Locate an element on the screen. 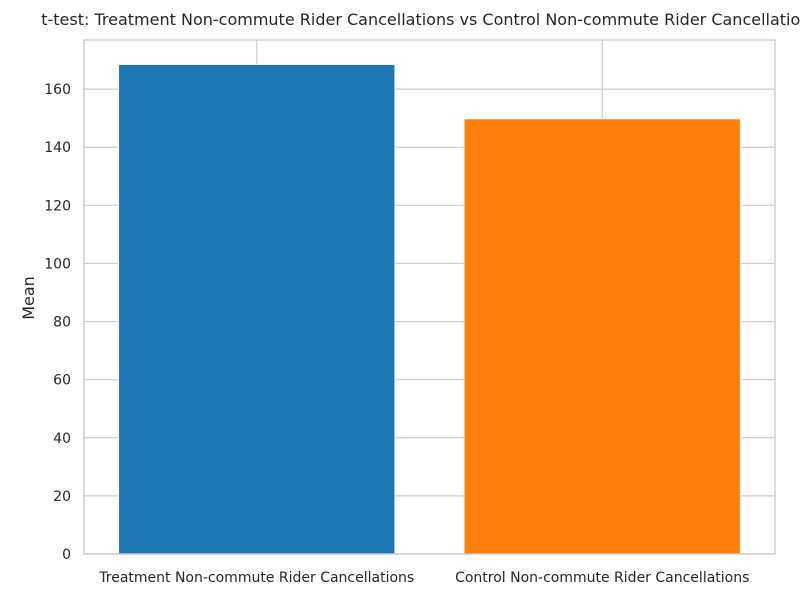  y-axis-title: Mean is located at coordinates (28, 298).